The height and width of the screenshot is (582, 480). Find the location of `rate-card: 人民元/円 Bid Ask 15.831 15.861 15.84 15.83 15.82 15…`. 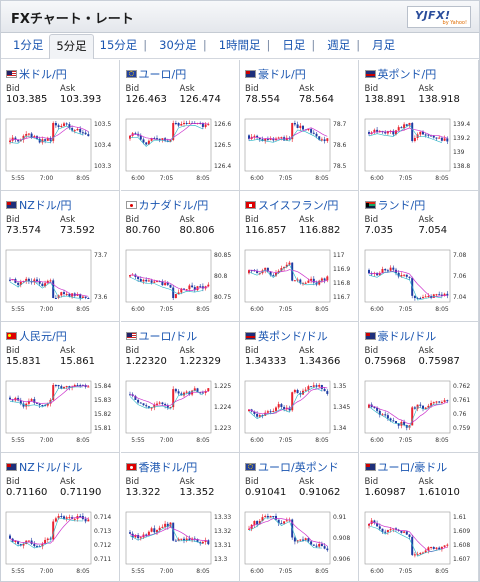

rate-card: 人民元/円 Bid Ask 15.831 15.861 15.84 15.83 15.82 15… is located at coordinates (60, 387).